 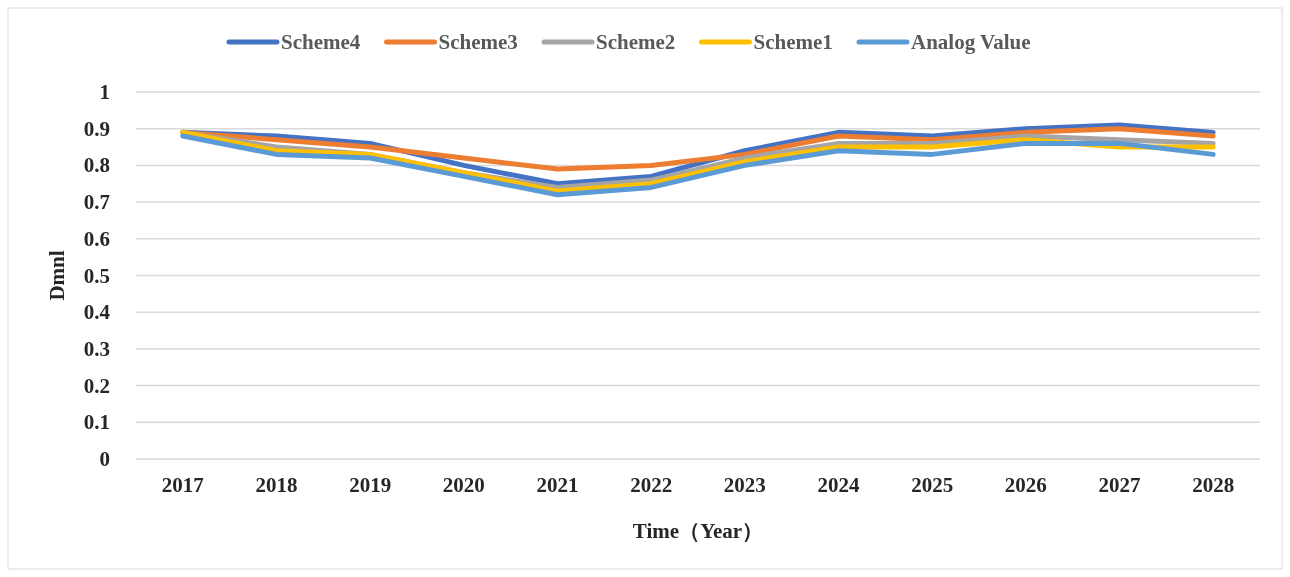 What do you see at coordinates (838, 485) in the screenshot?
I see `x-tick-label: 2024` at bounding box center [838, 485].